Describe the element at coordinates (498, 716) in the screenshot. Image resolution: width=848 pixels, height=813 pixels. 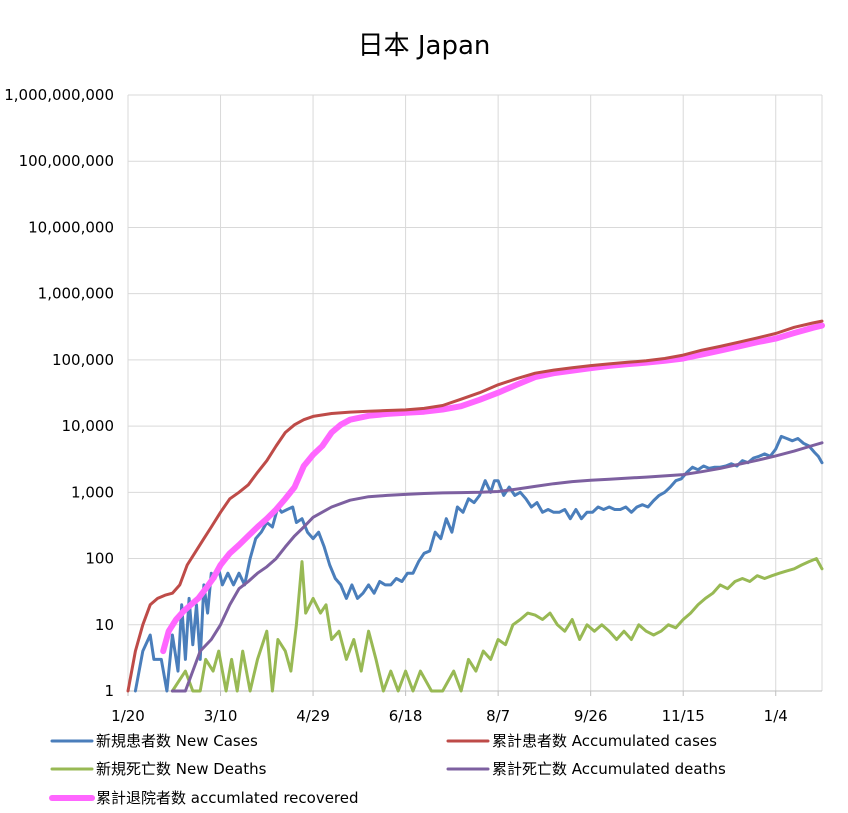
I see `x-tick-label: 8/7` at that location.